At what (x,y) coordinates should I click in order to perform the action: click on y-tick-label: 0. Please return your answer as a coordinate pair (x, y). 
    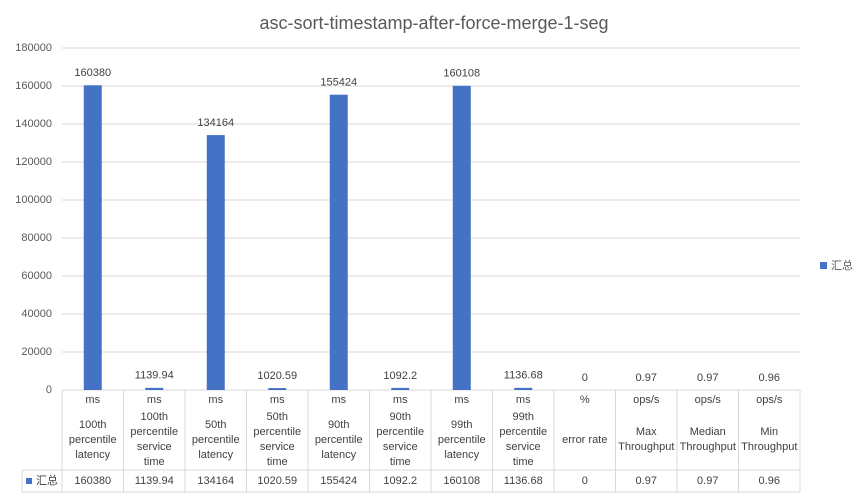
    Looking at the image, I should click on (49, 390).